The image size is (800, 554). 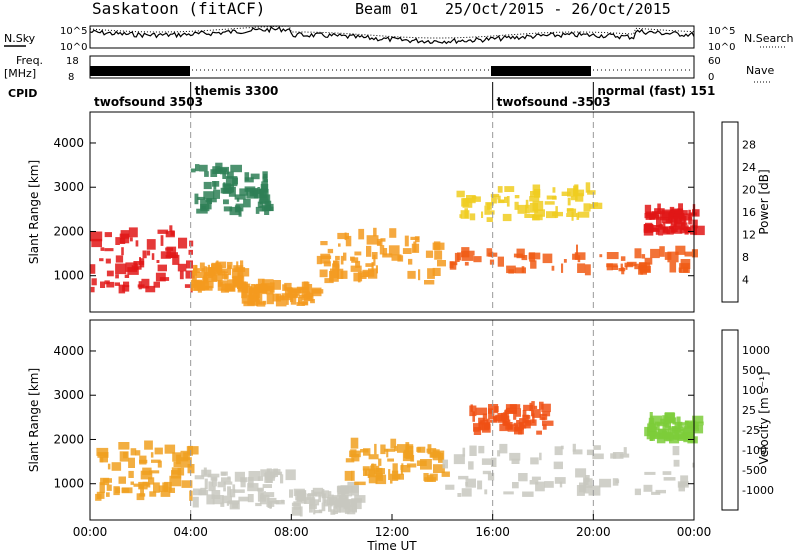 What do you see at coordinates (392, 532) in the screenshot?
I see `x-tick-label: 12:00` at bounding box center [392, 532].